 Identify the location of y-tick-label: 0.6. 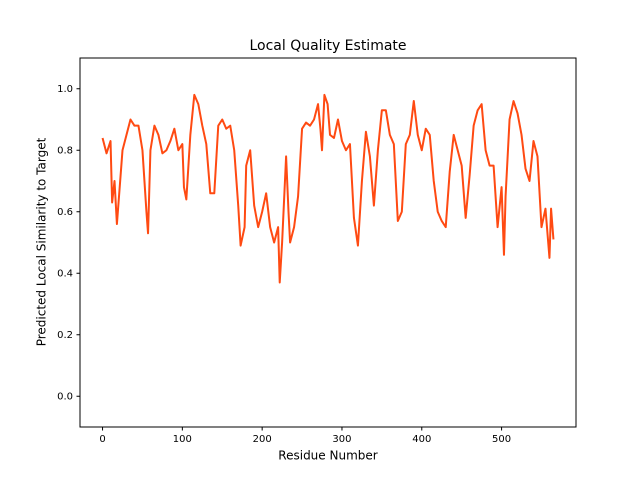
(65, 212).